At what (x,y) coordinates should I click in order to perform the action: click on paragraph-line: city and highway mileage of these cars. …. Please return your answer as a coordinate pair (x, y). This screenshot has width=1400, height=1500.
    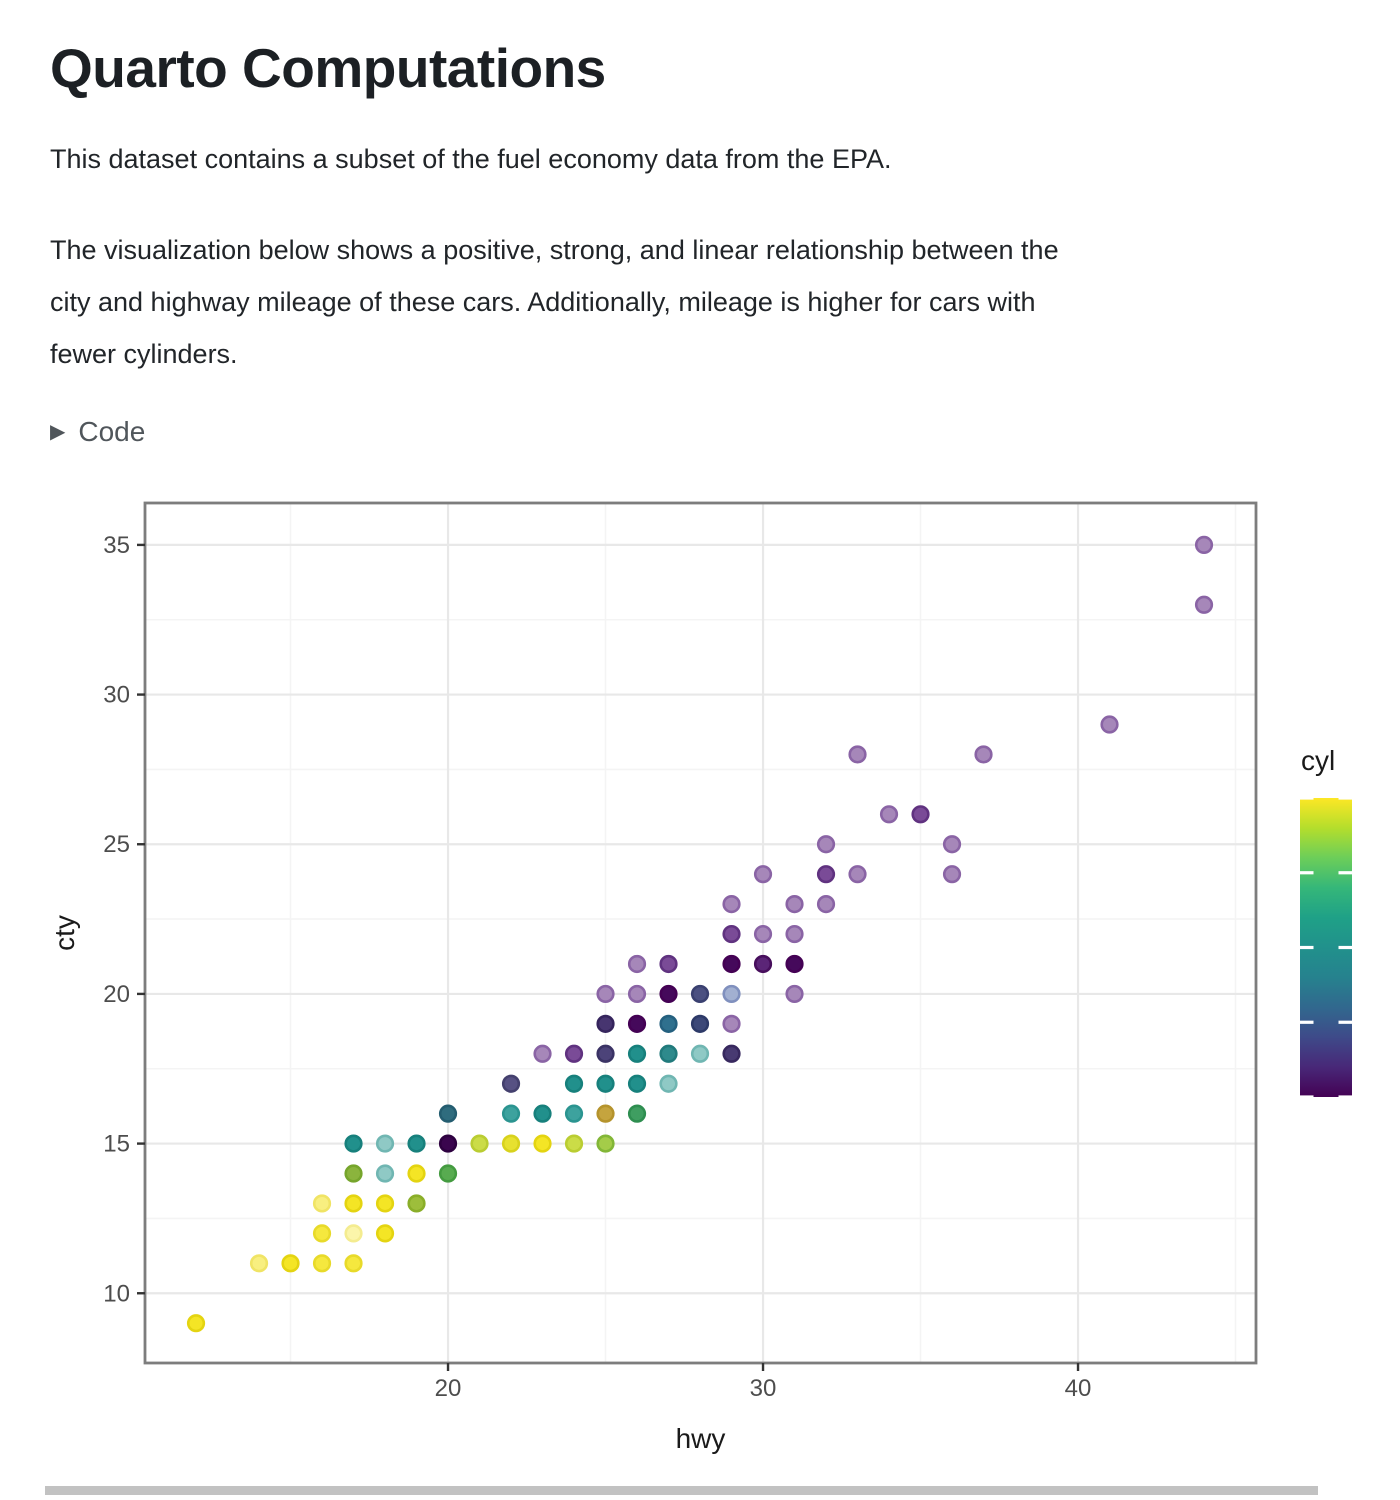
    Looking at the image, I should click on (543, 302).